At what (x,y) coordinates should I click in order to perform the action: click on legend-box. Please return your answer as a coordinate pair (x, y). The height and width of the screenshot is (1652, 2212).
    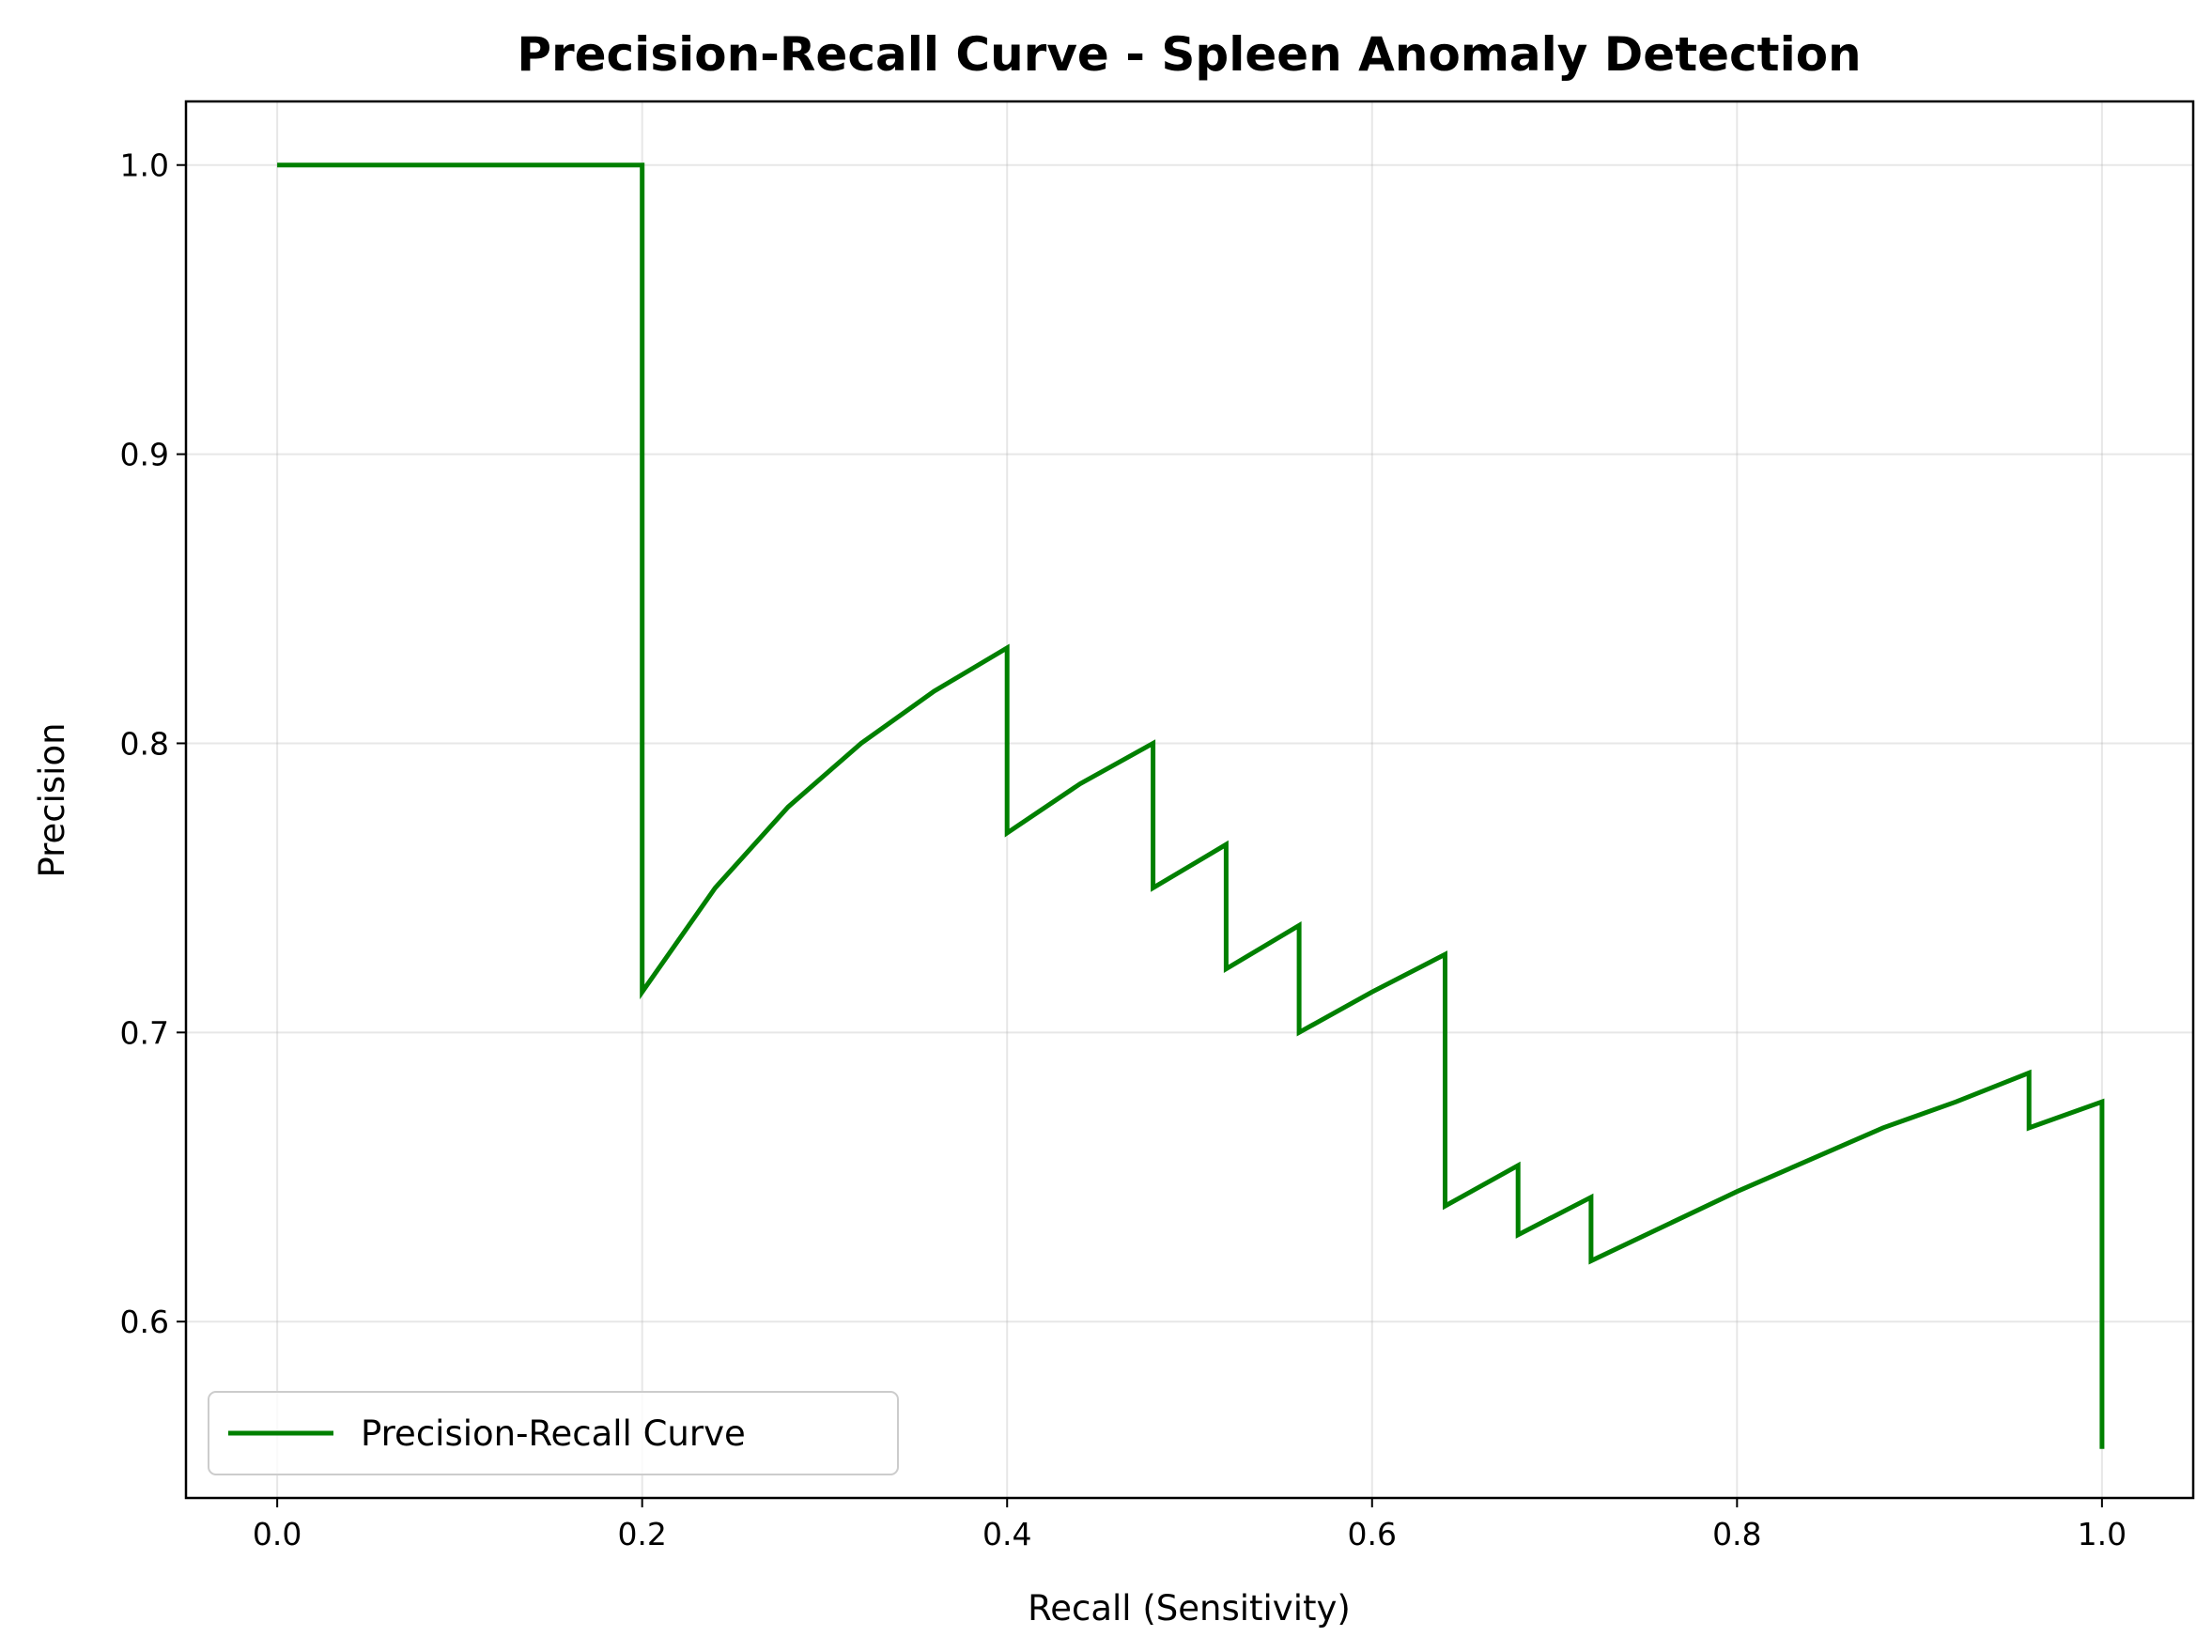
    Looking at the image, I should click on (554, 1433).